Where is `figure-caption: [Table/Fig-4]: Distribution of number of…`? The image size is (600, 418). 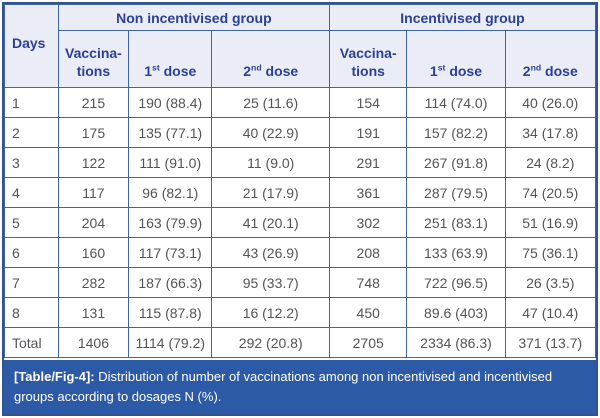
figure-caption: [Table/Fig-4]: Distribution of number of… is located at coordinates (300, 387).